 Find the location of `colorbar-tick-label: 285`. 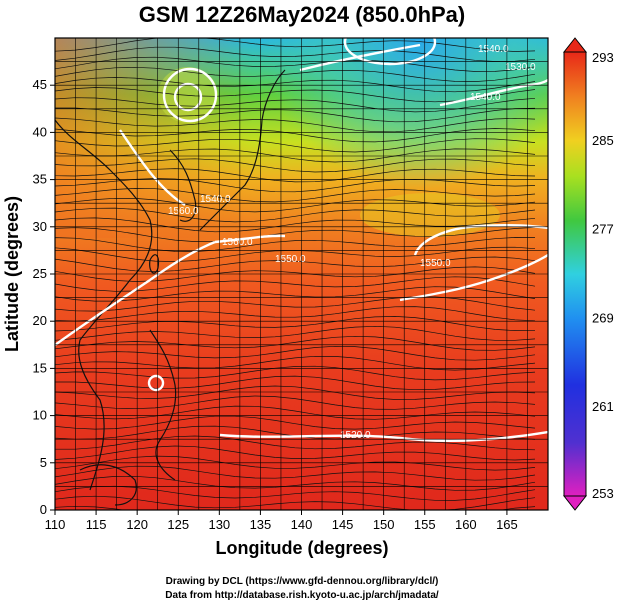

colorbar-tick-label: 285 is located at coordinates (603, 140).